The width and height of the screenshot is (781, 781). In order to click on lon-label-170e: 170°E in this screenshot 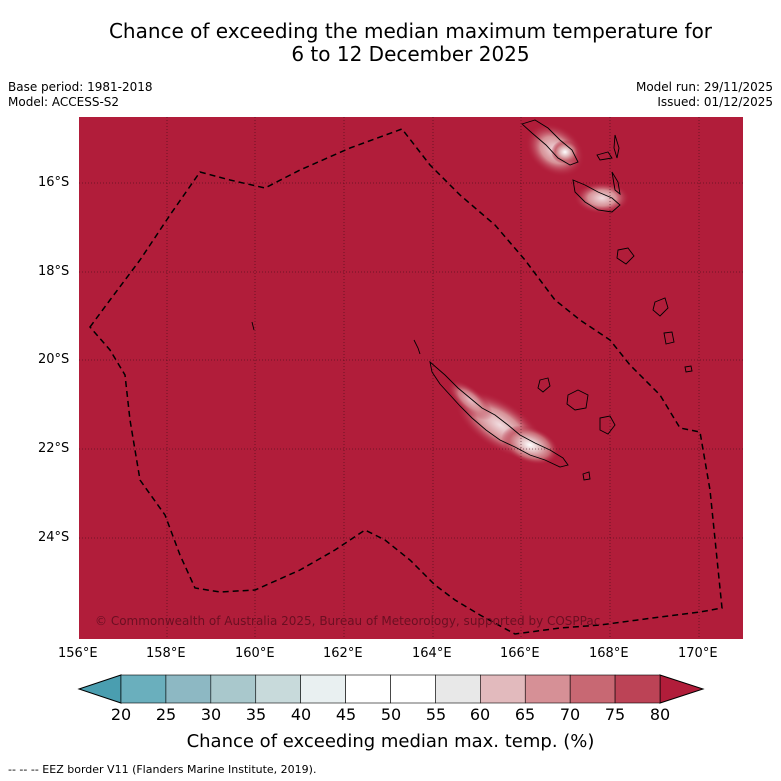, I will do `click(698, 653)`.